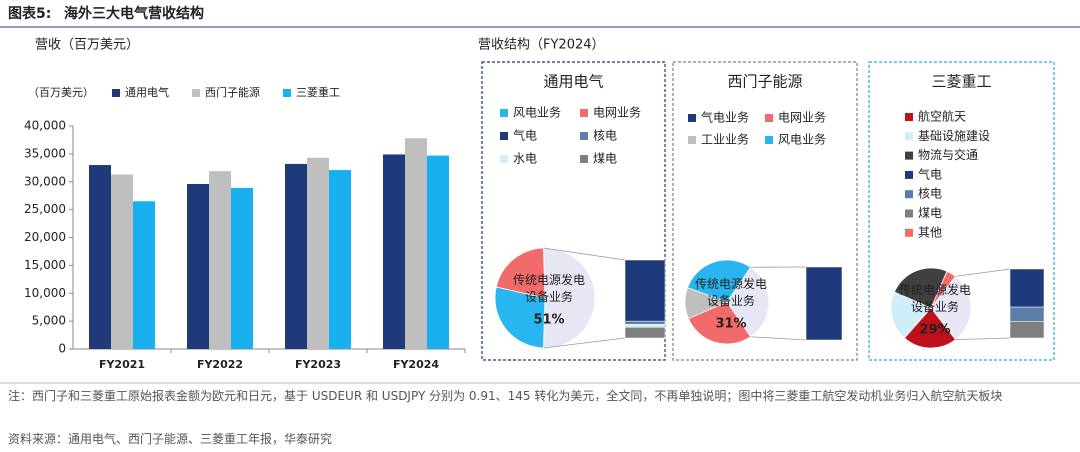 This screenshot has height=452, width=1080. What do you see at coordinates (45, 237) in the screenshot?
I see `y-tick-label: 20,000` at bounding box center [45, 237].